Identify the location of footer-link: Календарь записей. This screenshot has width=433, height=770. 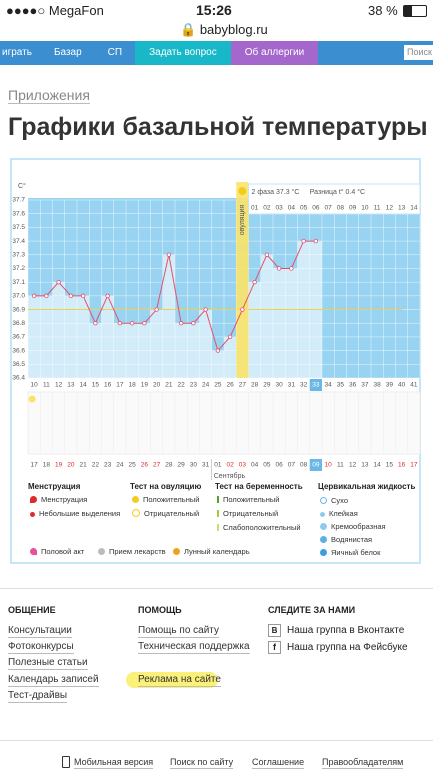
(53, 680).